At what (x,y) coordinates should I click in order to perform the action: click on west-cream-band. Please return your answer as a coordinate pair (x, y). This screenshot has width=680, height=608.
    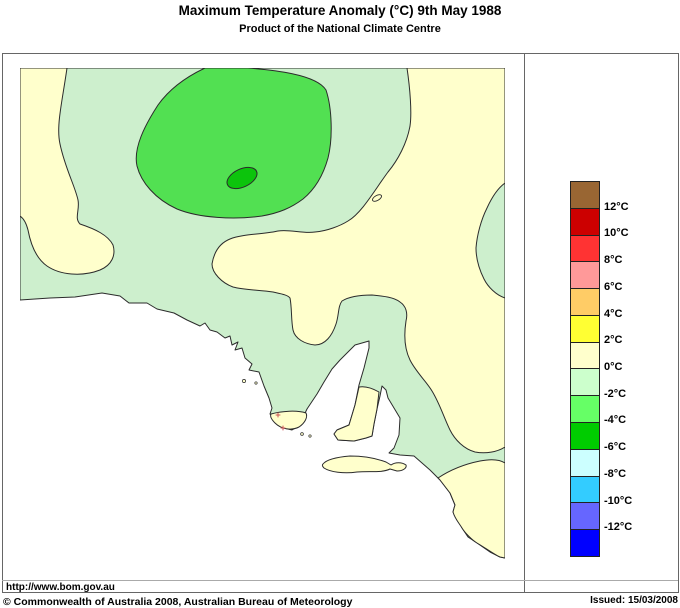
    Looking at the image, I should click on (67, 171).